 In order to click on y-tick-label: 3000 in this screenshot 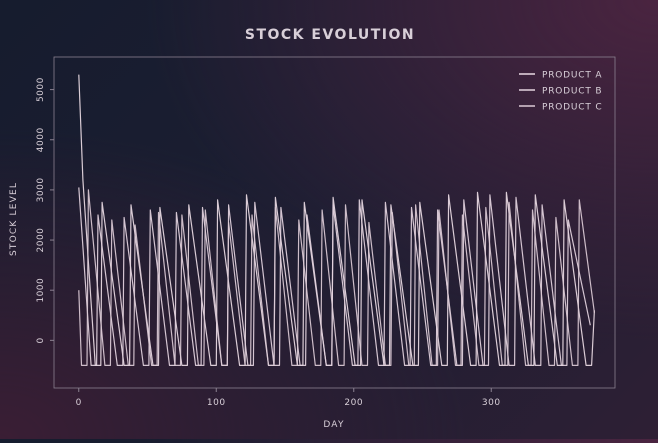, I will do `click(41, 189)`.